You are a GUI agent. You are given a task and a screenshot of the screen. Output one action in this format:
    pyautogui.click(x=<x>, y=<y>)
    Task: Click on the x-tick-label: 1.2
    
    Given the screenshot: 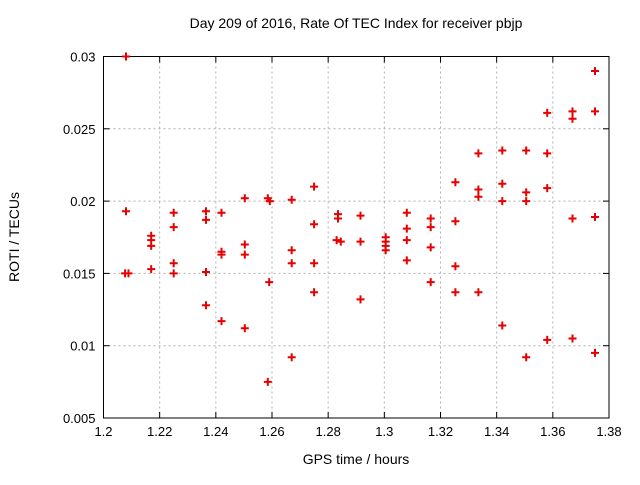 What is the action you would take?
    pyautogui.click(x=103, y=431)
    